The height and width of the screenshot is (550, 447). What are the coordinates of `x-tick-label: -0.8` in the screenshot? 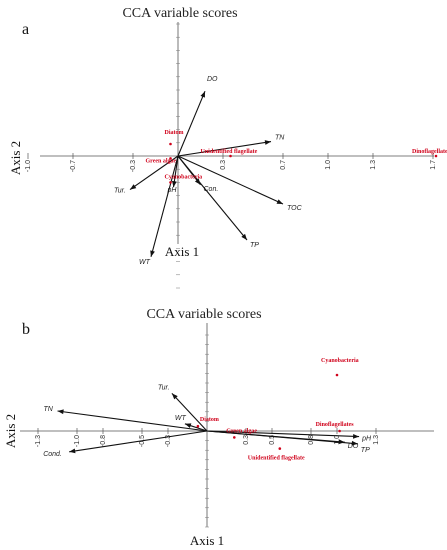 It's located at (103, 441).